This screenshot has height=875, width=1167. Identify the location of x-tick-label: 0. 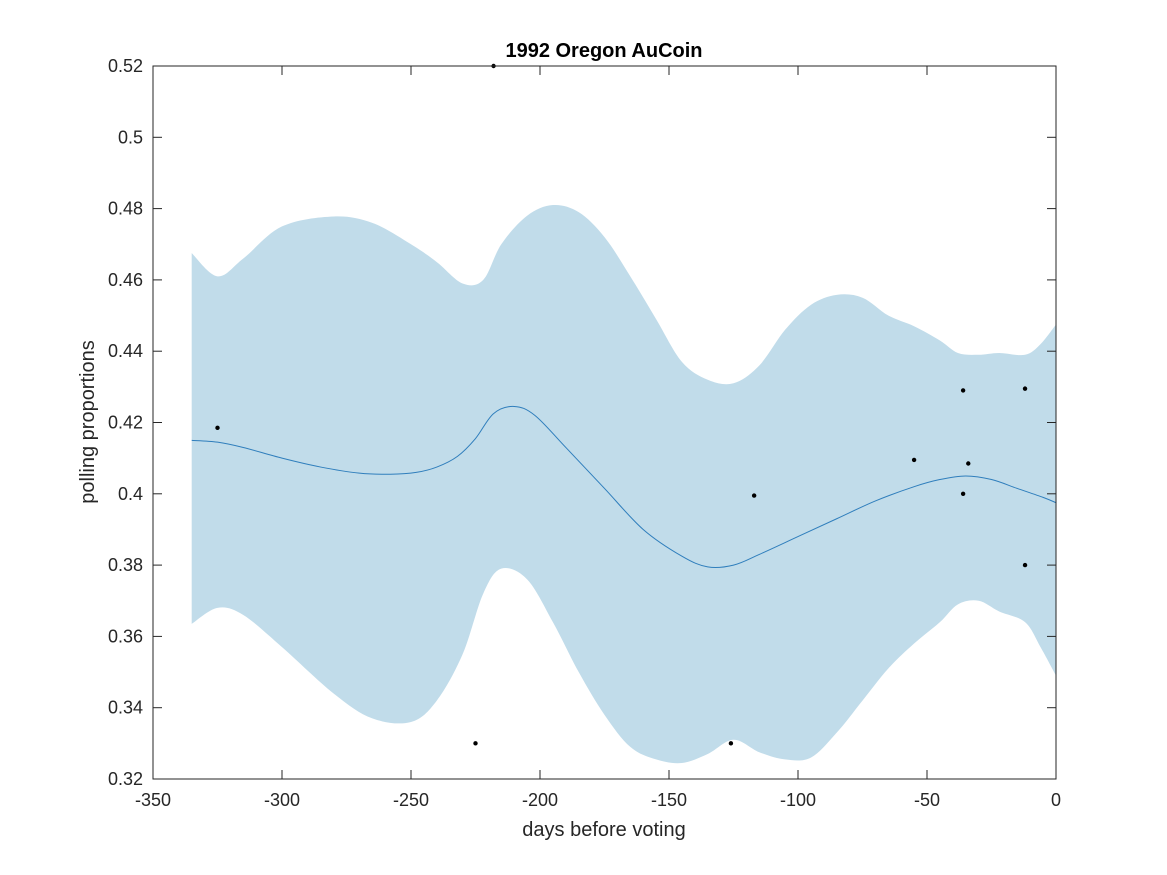
(1056, 800).